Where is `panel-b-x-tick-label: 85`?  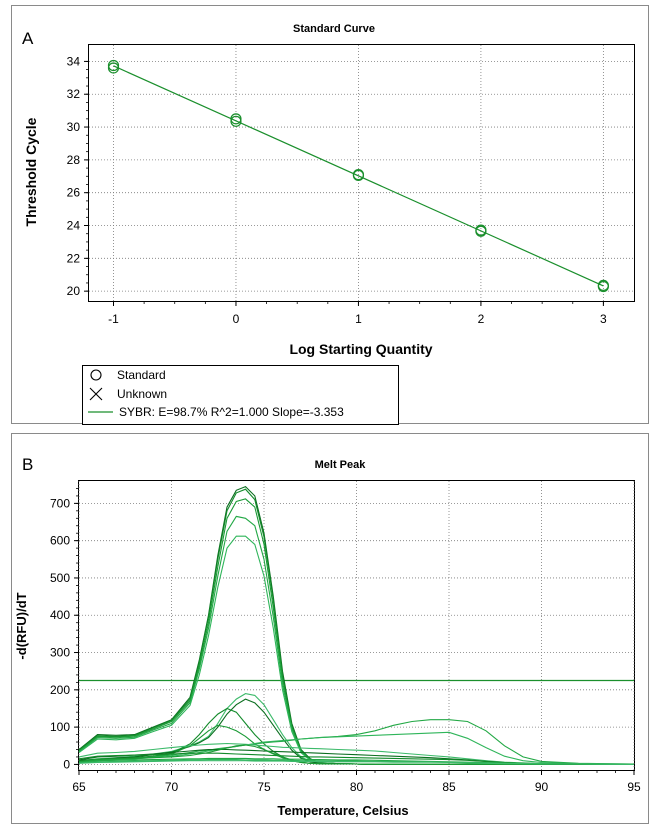
panel-b-x-tick-label: 85 is located at coordinates (449, 787).